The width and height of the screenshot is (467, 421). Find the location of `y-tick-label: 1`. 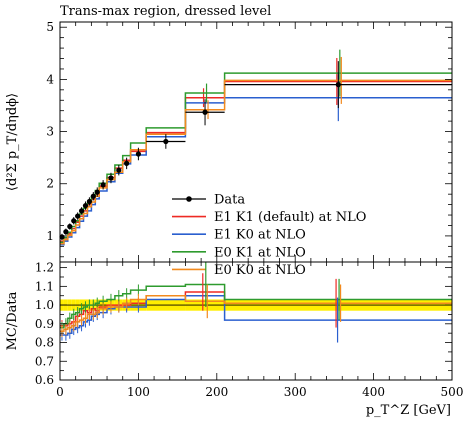

y-tick-label: 1 is located at coordinates (50, 236).